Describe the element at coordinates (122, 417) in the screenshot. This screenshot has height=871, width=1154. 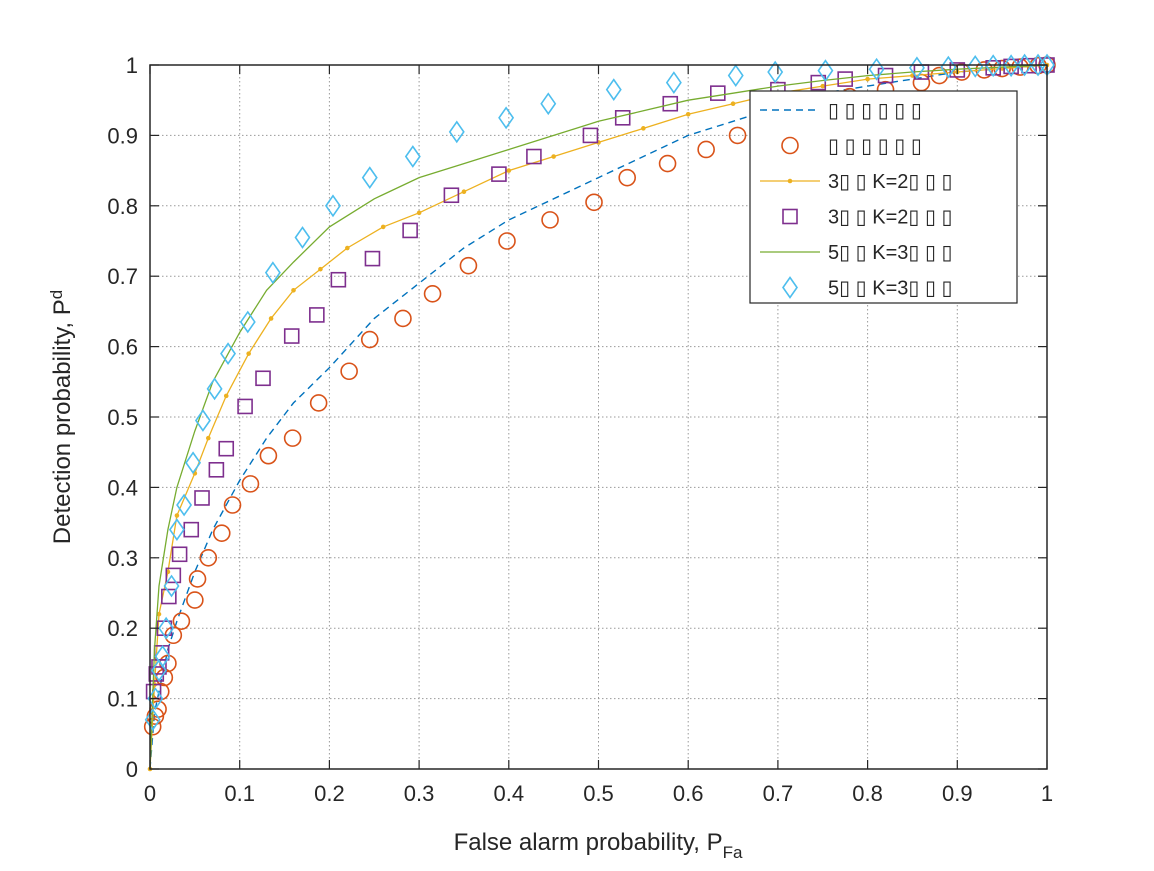
I see `y-tick-label: 0.5` at that location.